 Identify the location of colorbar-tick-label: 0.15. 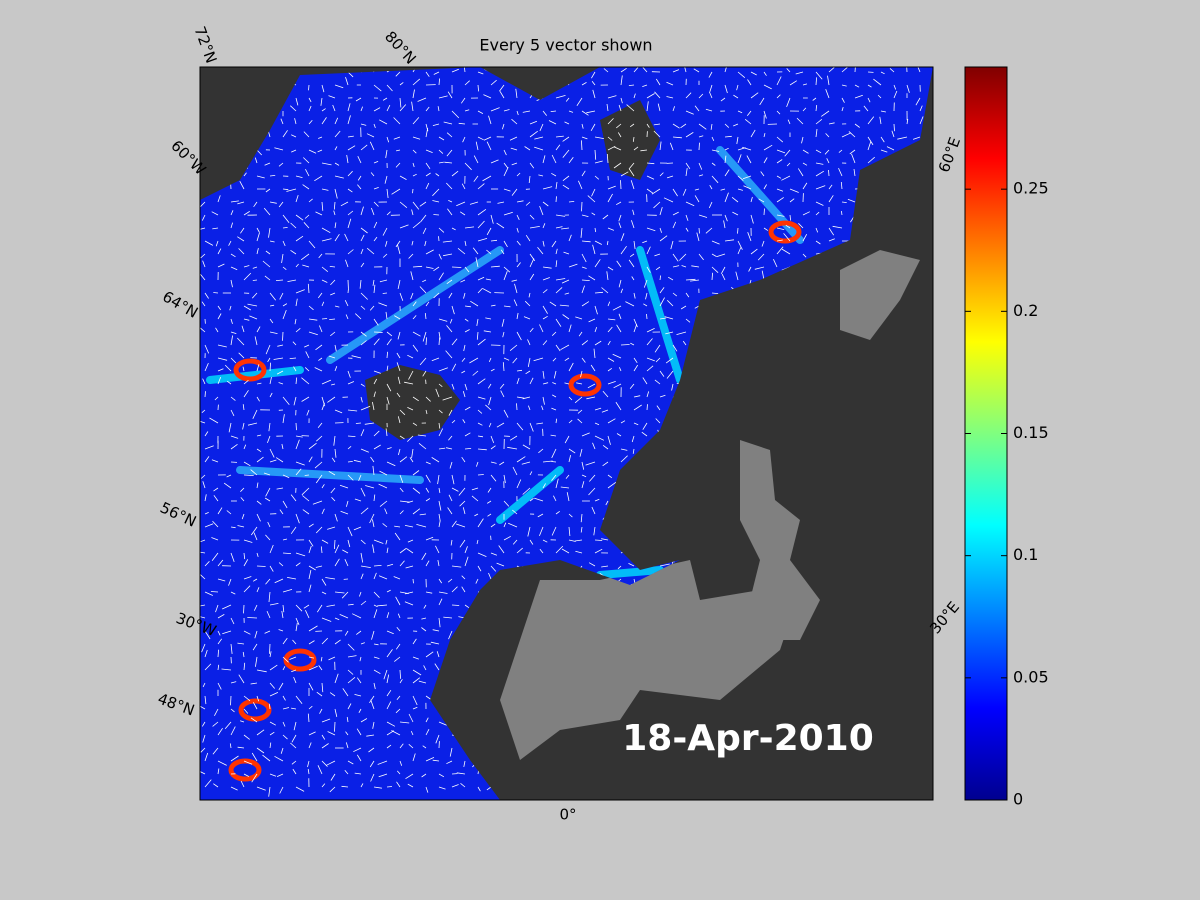
(1031, 432).